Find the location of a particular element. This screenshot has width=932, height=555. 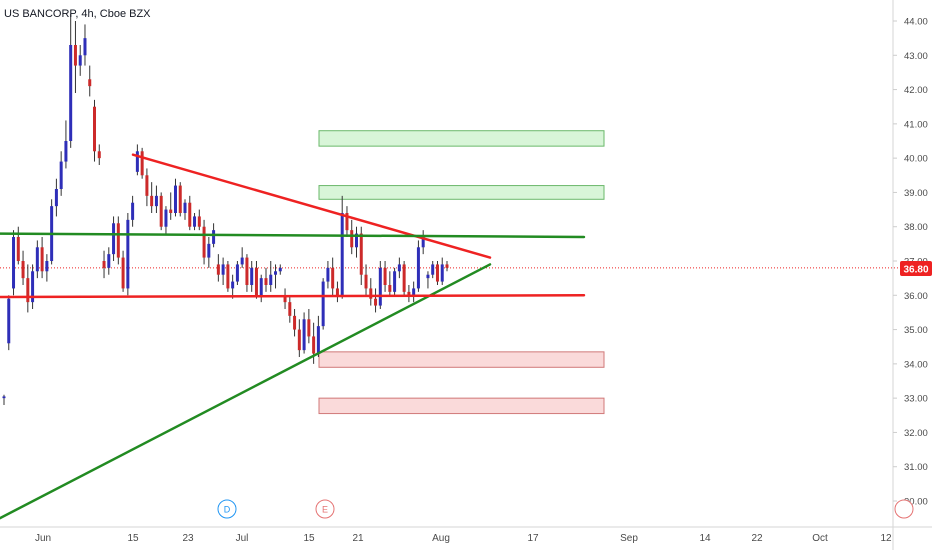

event-marker-d: D is located at coordinates (227, 509).